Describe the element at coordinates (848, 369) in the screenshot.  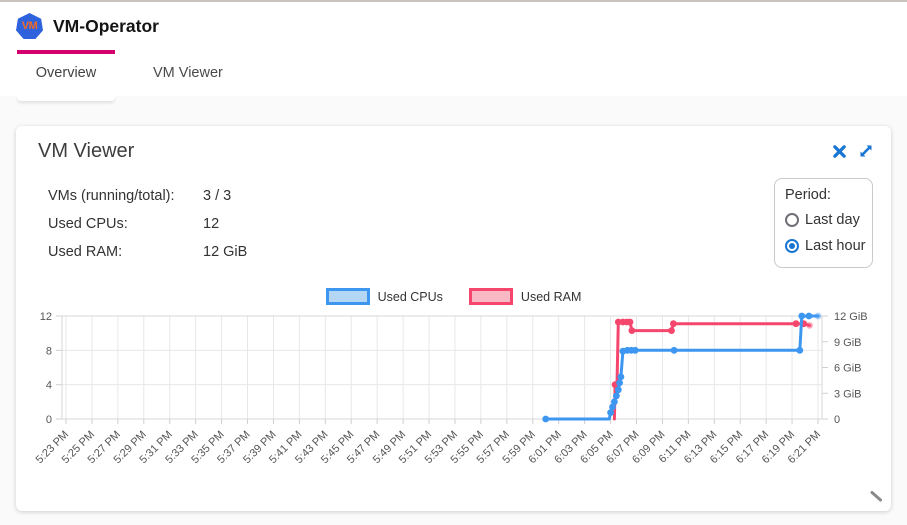
I see `svg-text: 6 GiB` at that location.